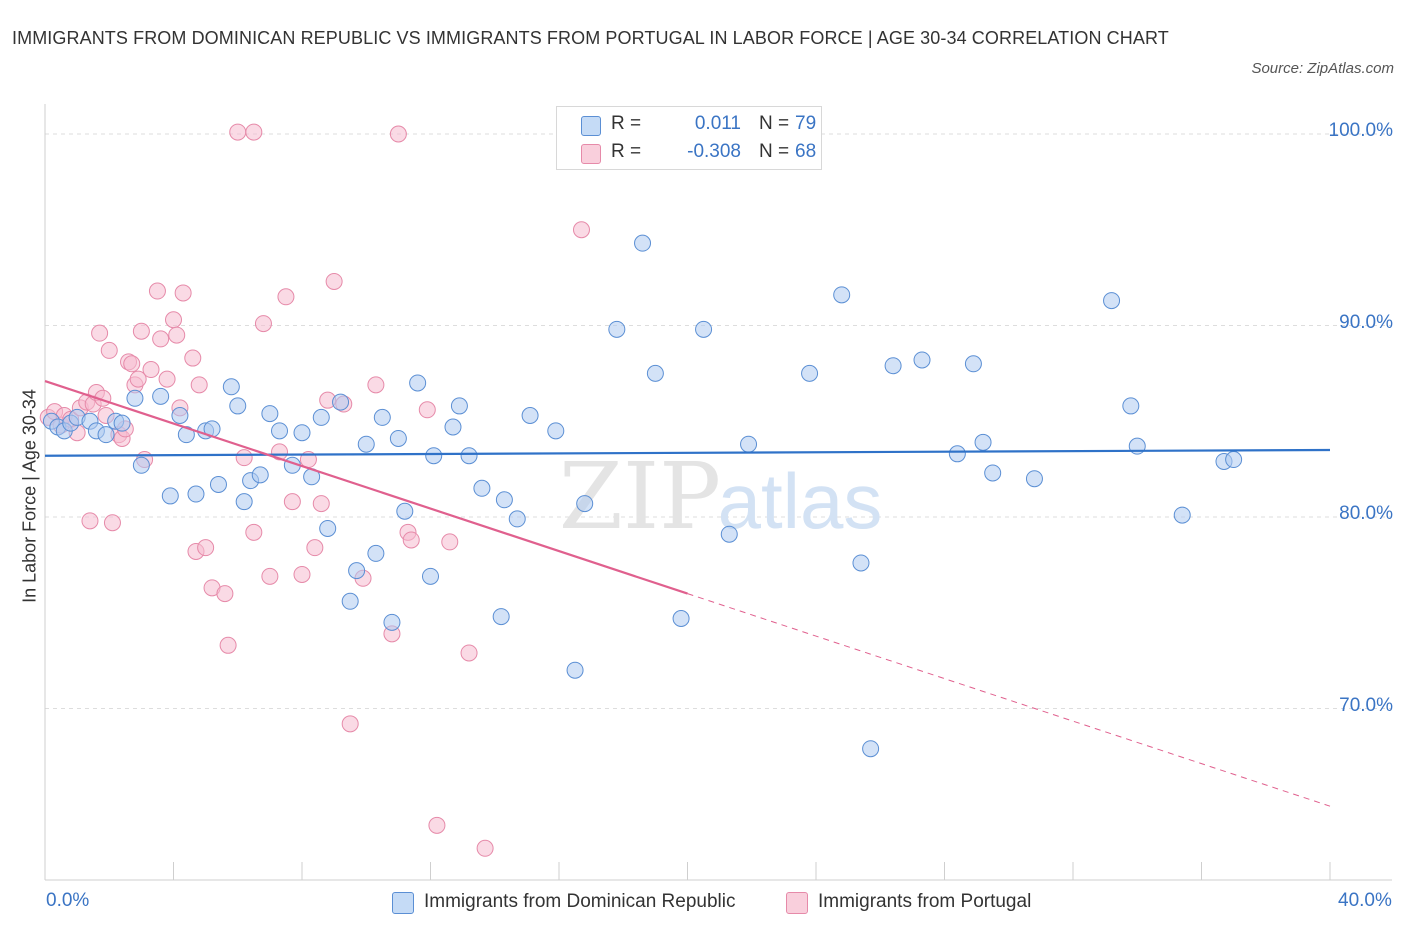 This screenshot has width=1406, height=930. What do you see at coordinates (403, 903) in the screenshot?
I see `legend-swatch-blue` at bounding box center [403, 903].